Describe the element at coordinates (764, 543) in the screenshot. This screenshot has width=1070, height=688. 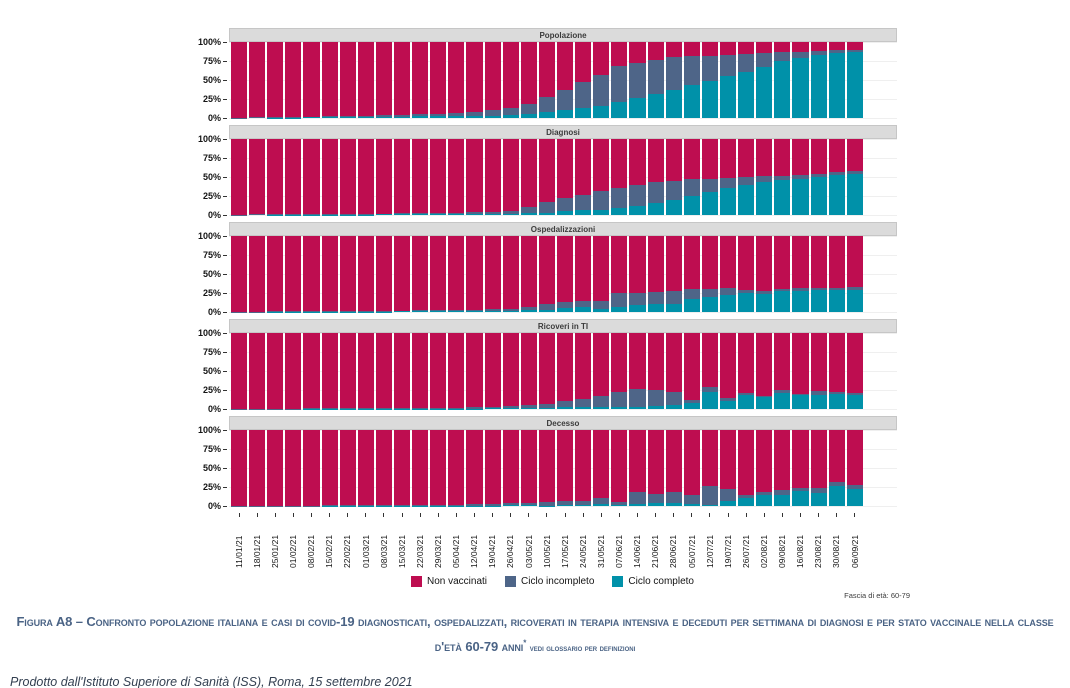
I see `x-label: 02/08/21` at that location.